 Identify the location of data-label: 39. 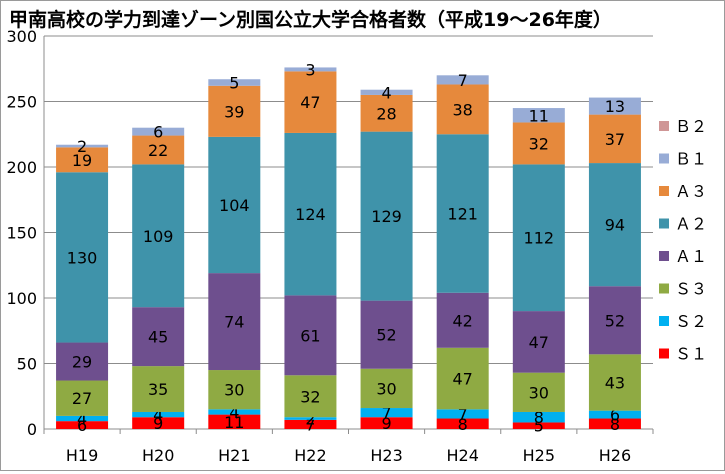
(234, 111).